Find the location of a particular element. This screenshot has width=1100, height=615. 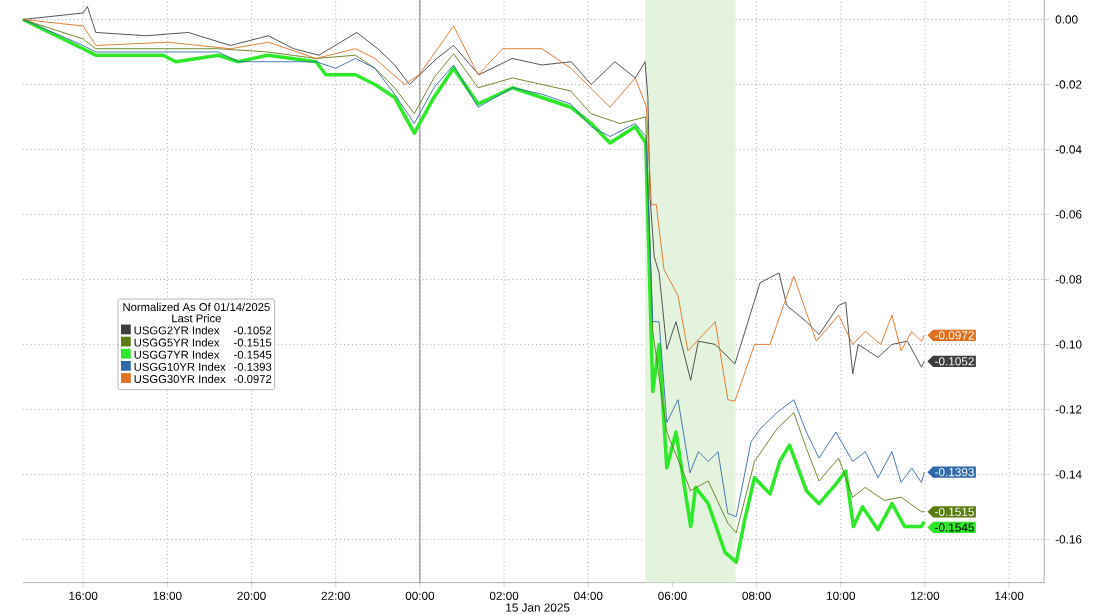

y-tick-label: -0.04 is located at coordinates (1068, 149).